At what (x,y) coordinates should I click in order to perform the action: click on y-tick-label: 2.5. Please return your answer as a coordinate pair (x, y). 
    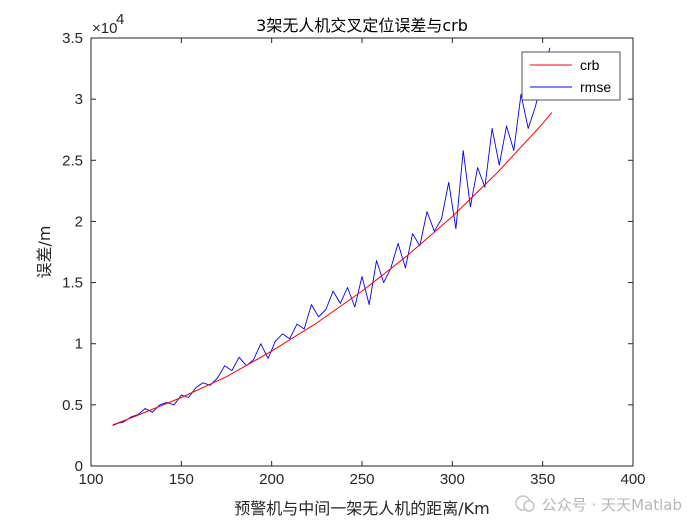
    Looking at the image, I should click on (72, 160).